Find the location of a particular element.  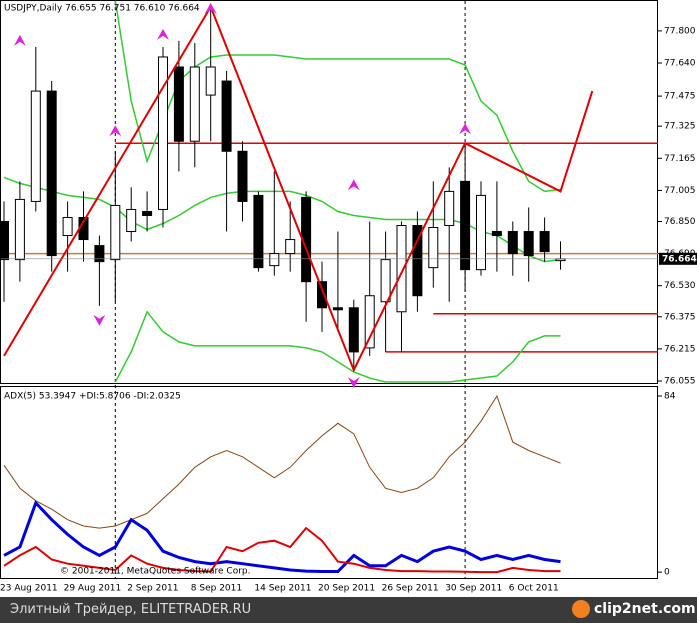

y-tick-label: 76.215 is located at coordinates (680, 349).